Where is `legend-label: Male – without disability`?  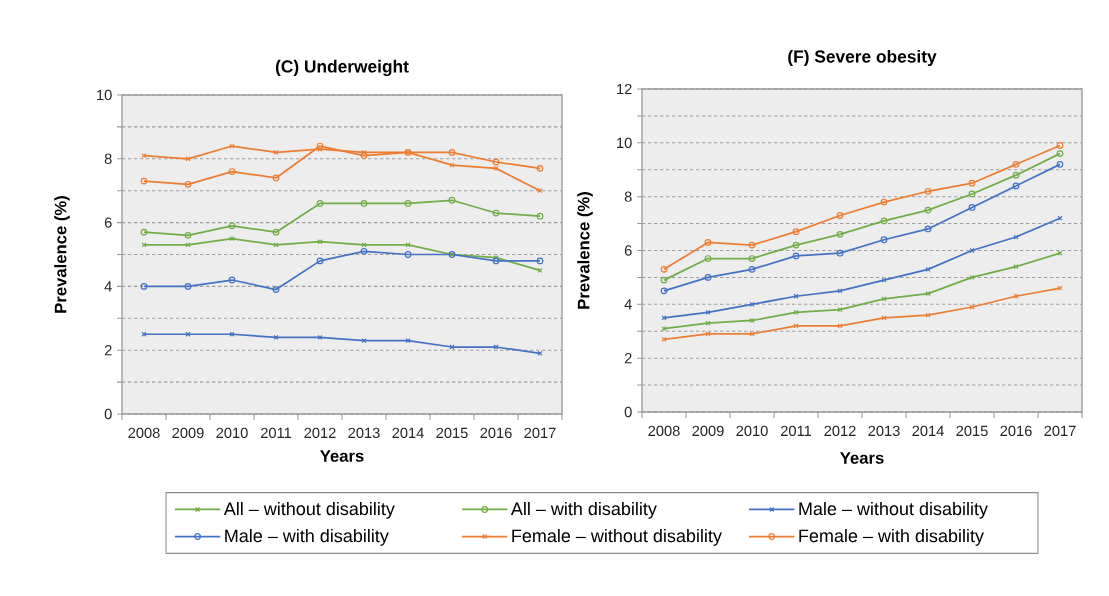
legend-label: Male – without disability is located at coordinates (893, 510).